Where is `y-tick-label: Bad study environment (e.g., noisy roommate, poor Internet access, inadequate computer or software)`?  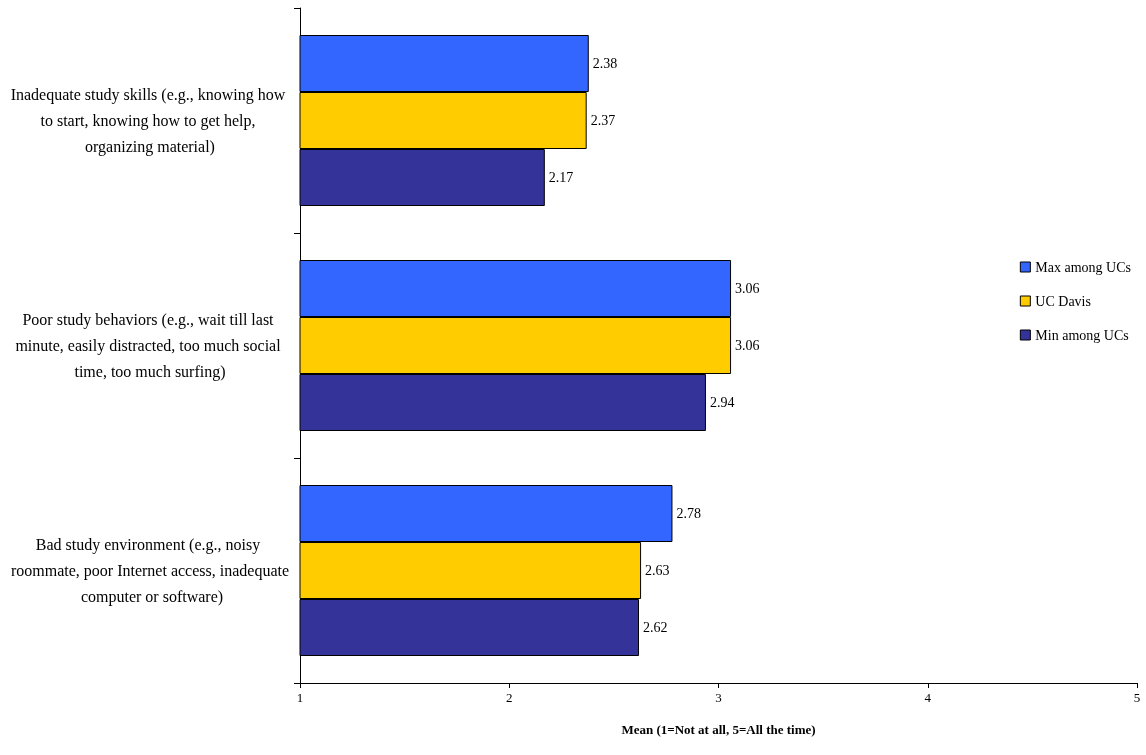 y-tick-label: Bad study environment (e.g., noisy roommate, poor Internet access, inadequate computer or software) is located at coordinates (150, 571).